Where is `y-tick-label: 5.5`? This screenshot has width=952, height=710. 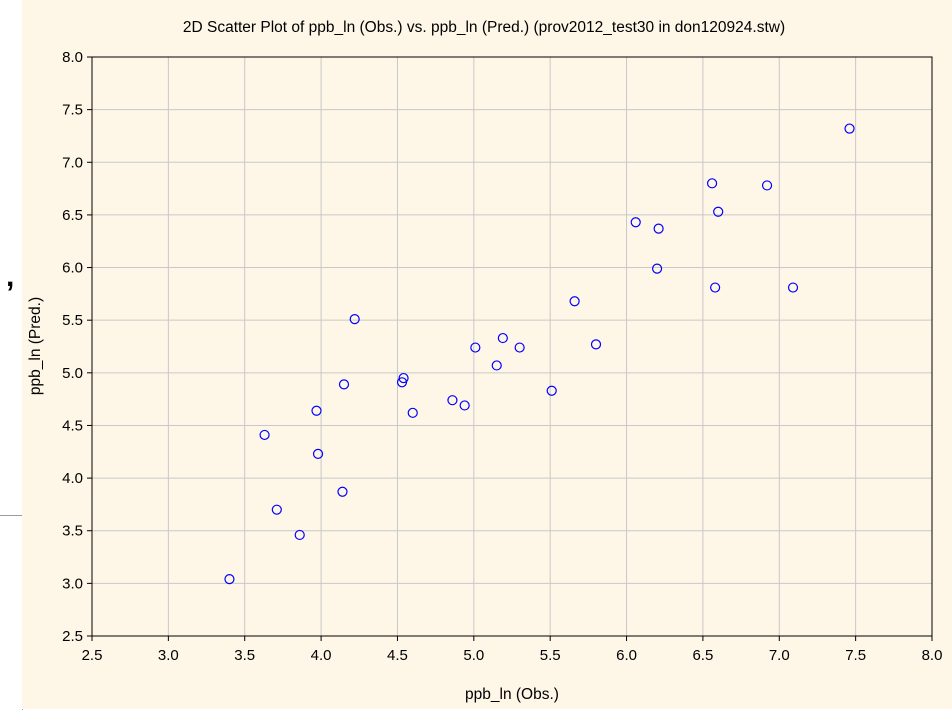 y-tick-label: 5.5 is located at coordinates (72, 320).